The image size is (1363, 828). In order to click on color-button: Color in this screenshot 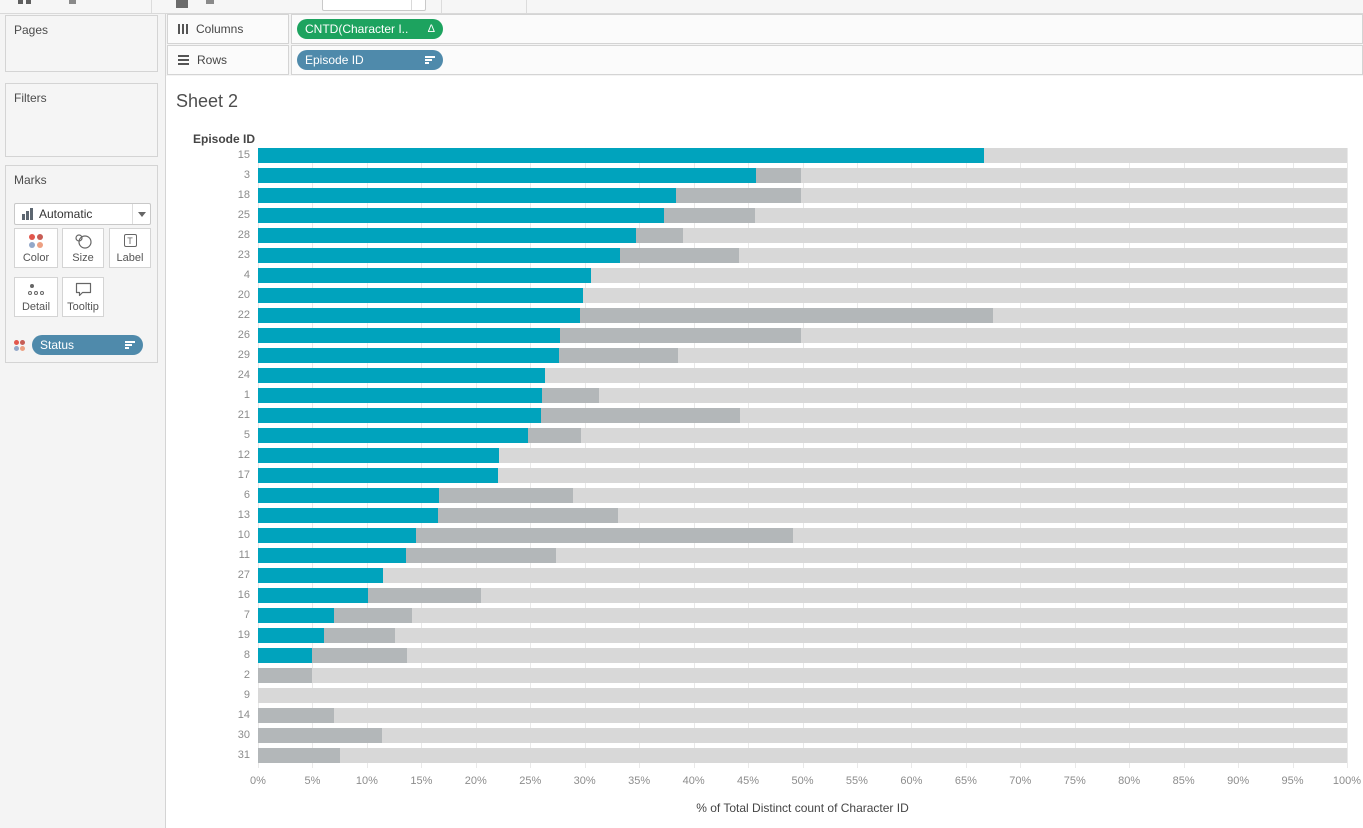, I will do `click(36, 248)`.